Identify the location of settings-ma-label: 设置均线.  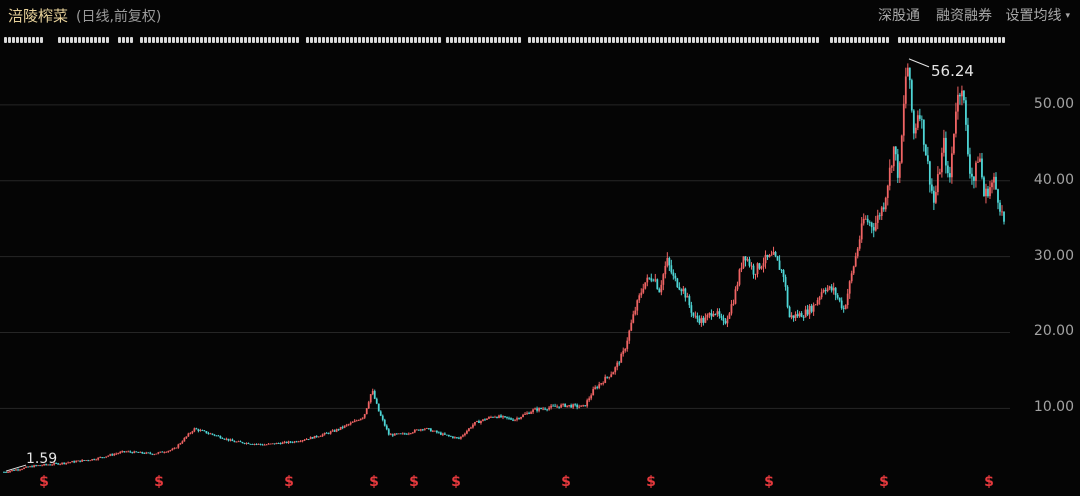
(1033, 16).